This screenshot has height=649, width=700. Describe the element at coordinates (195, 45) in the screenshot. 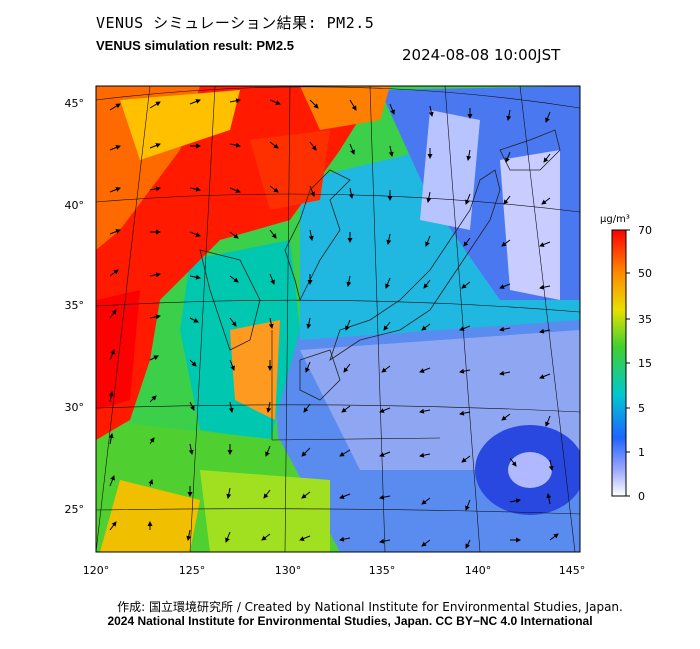

I see `title-english: VENUS simulation result: PM2.5` at that location.